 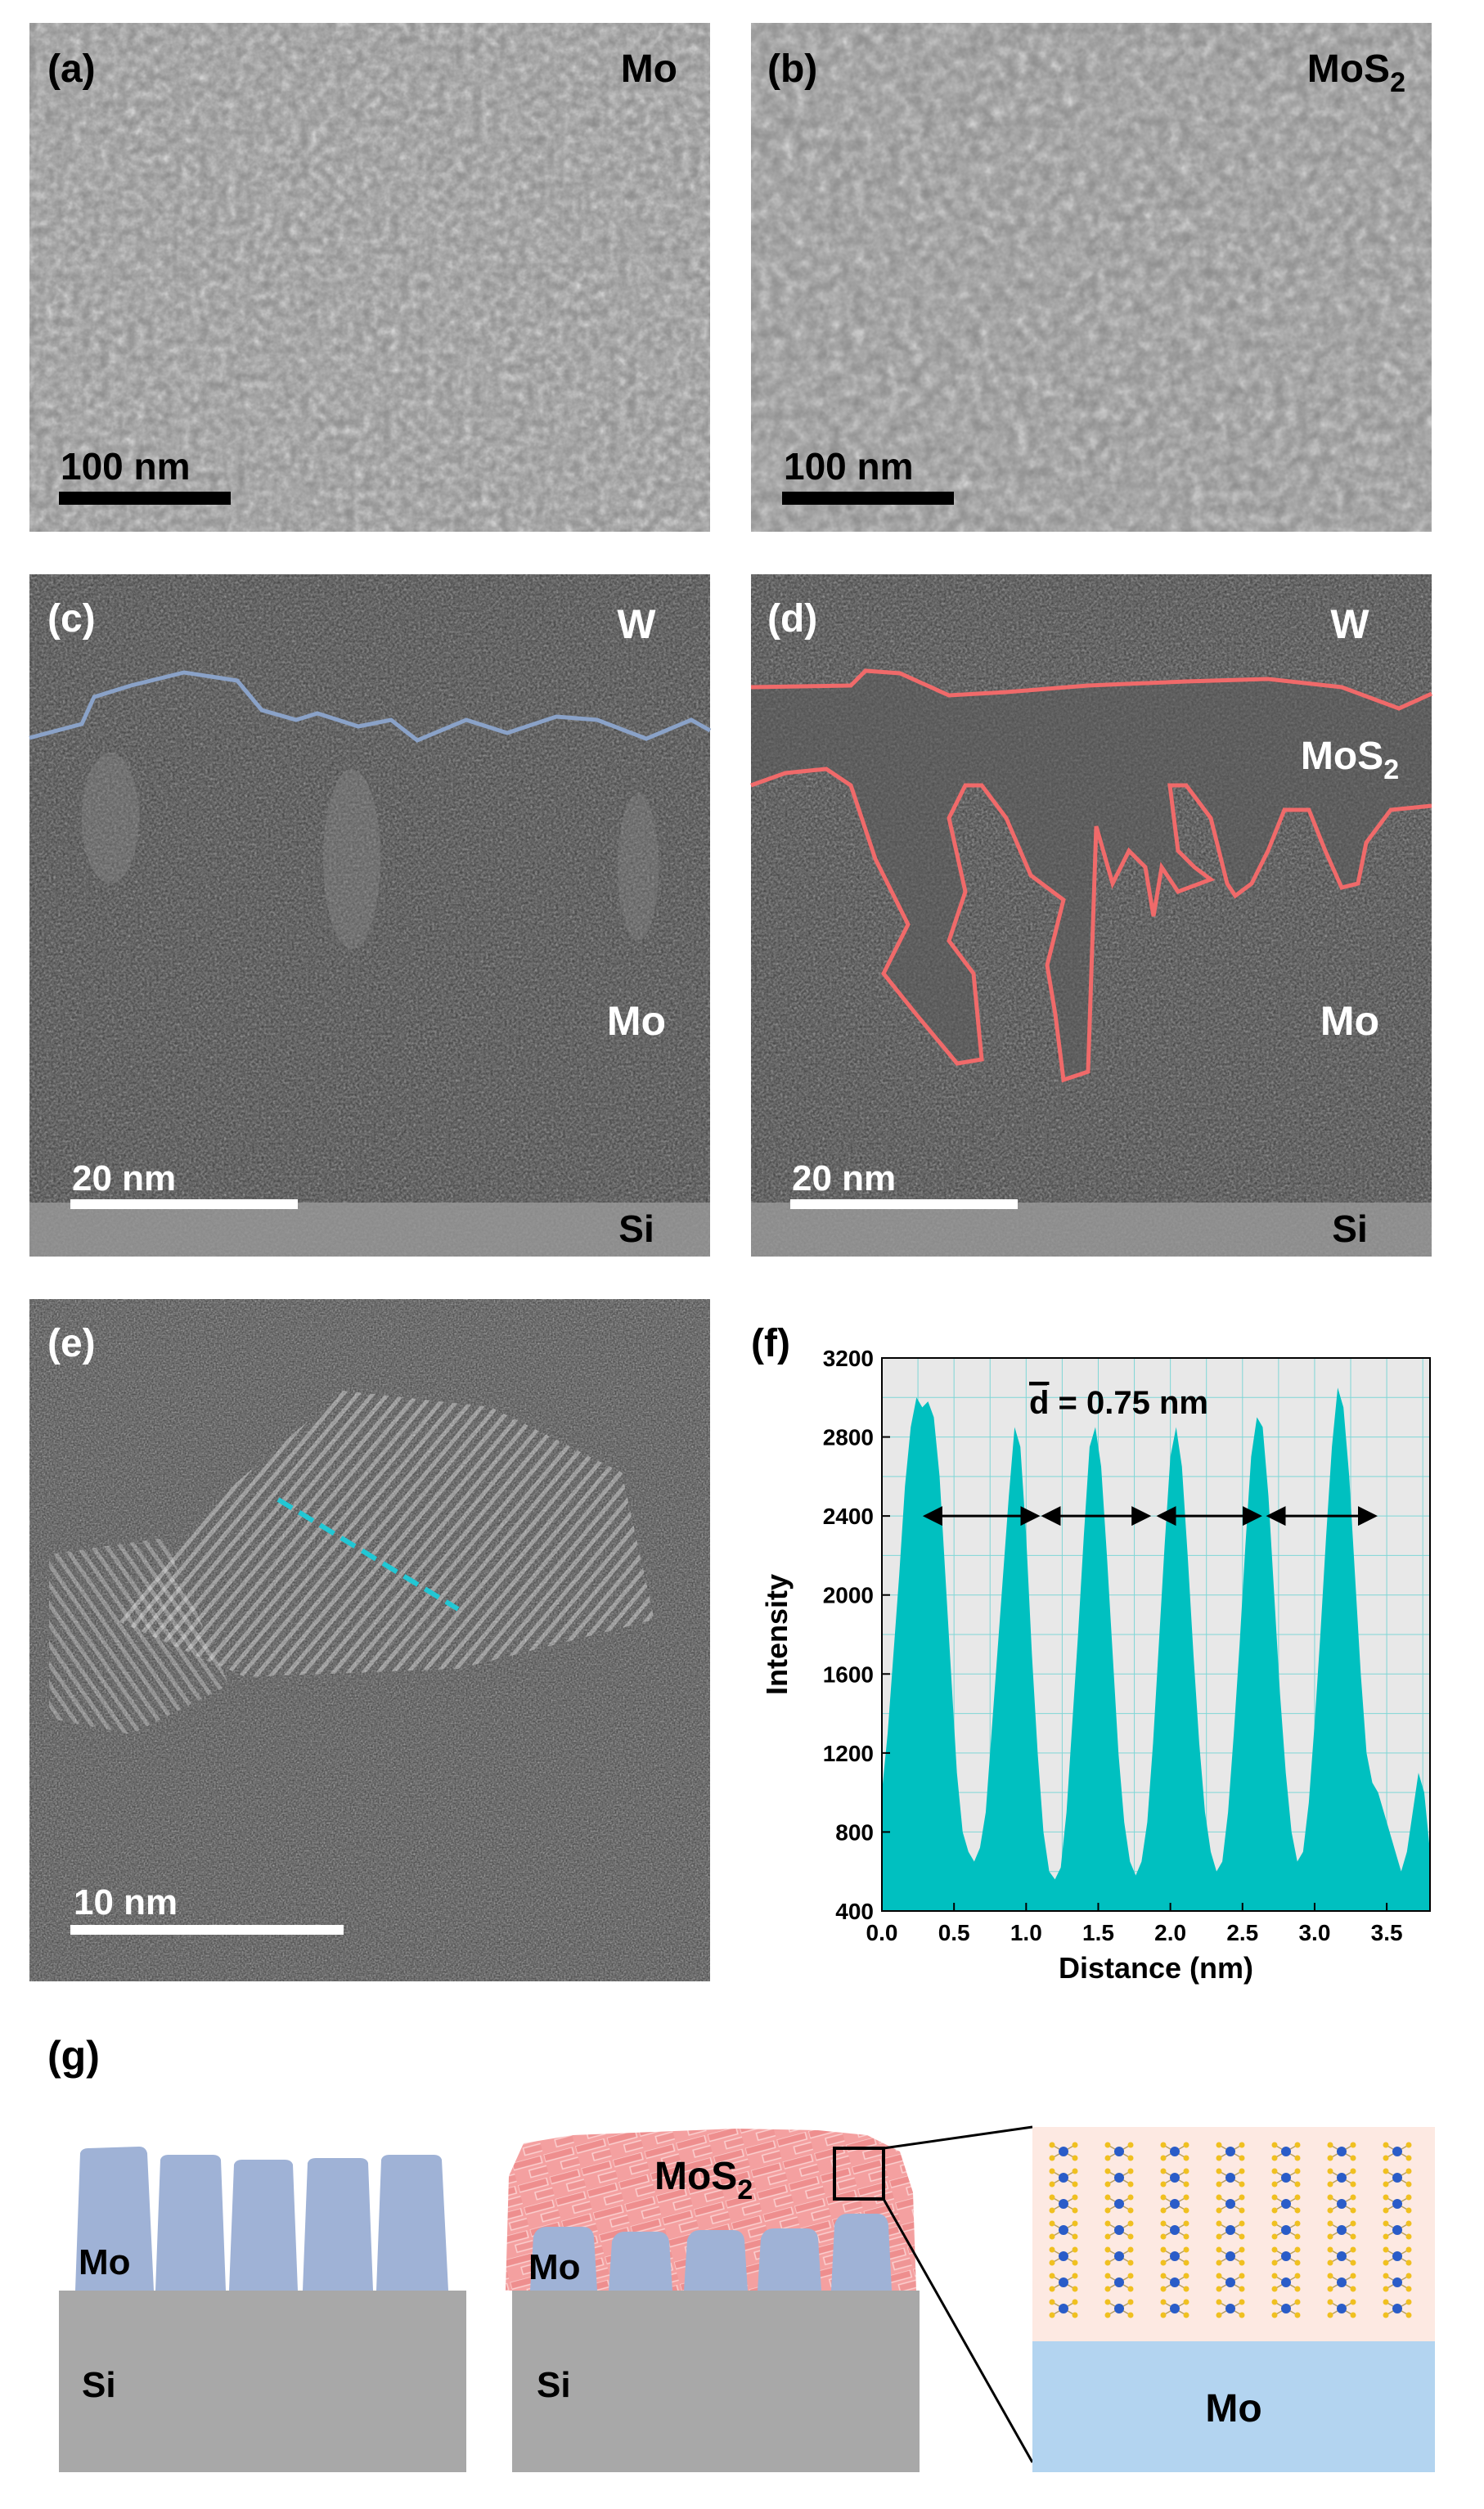 I want to click on x-axis-label: Distance (nm), so click(x=1156, y=1968).